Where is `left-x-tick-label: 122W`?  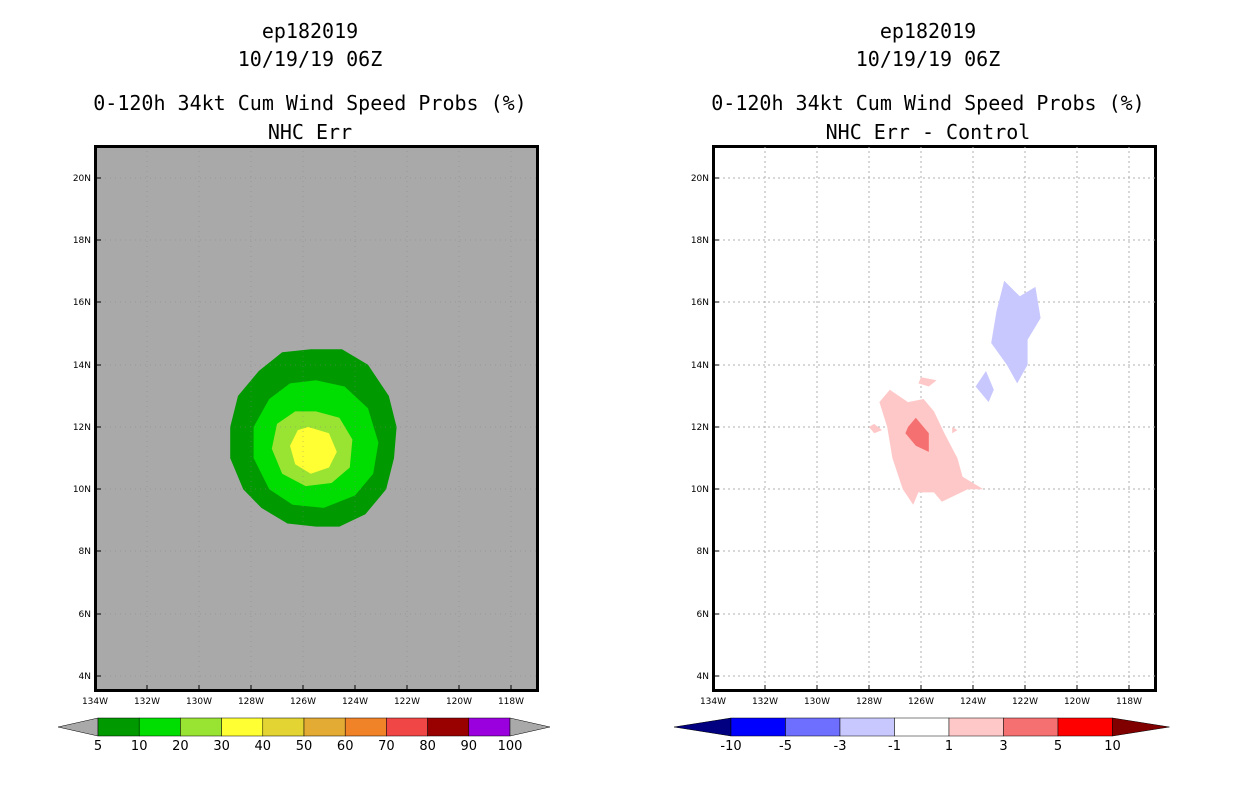 left-x-tick-label: 122W is located at coordinates (407, 702).